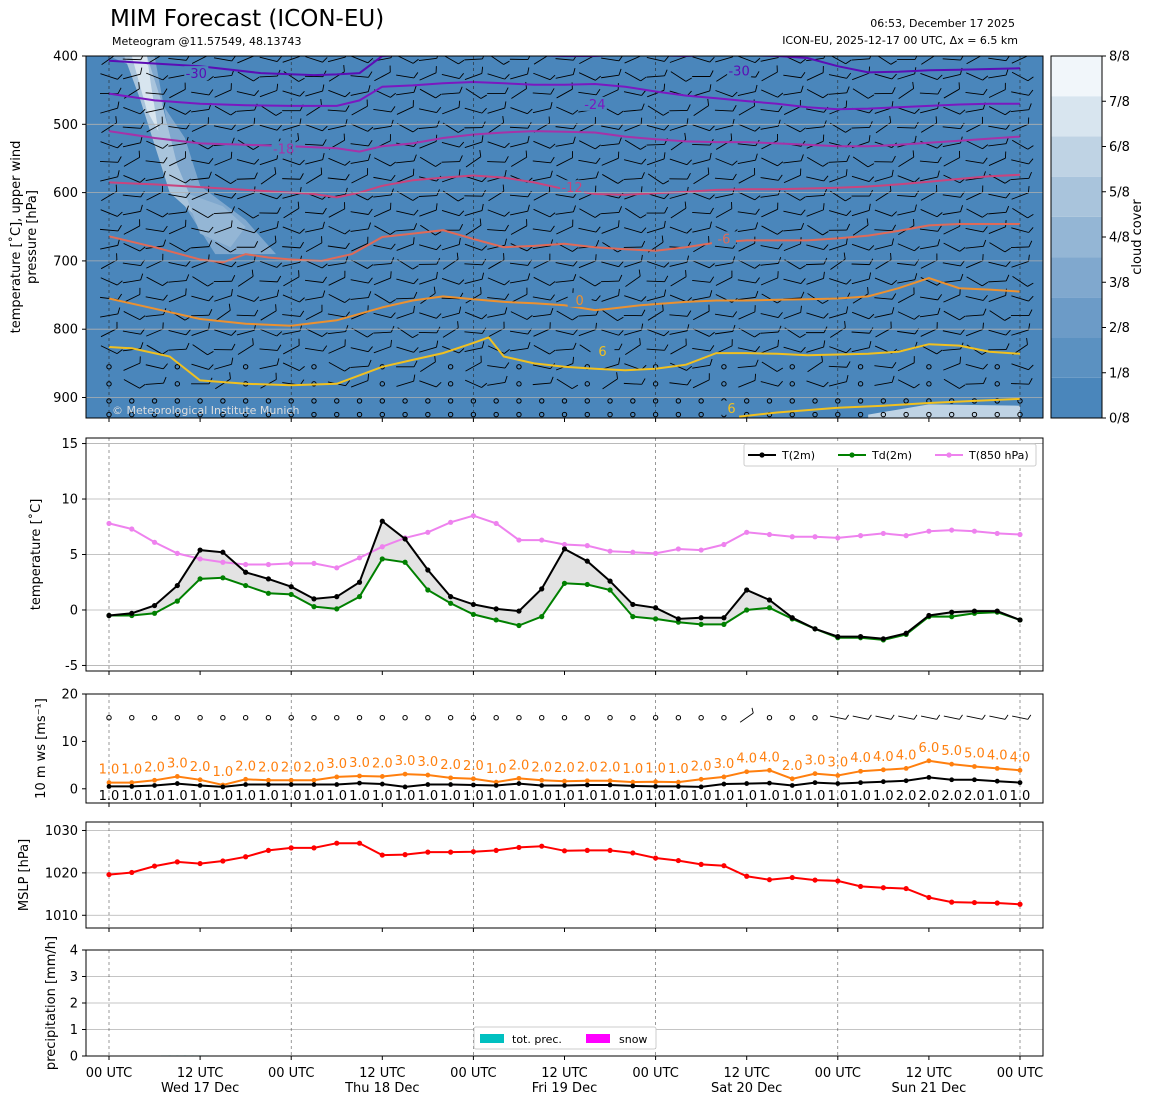 The width and height of the screenshot is (1155, 1105). Describe the element at coordinates (564, 243) in the screenshot. I see `isotherm-line` at that location.